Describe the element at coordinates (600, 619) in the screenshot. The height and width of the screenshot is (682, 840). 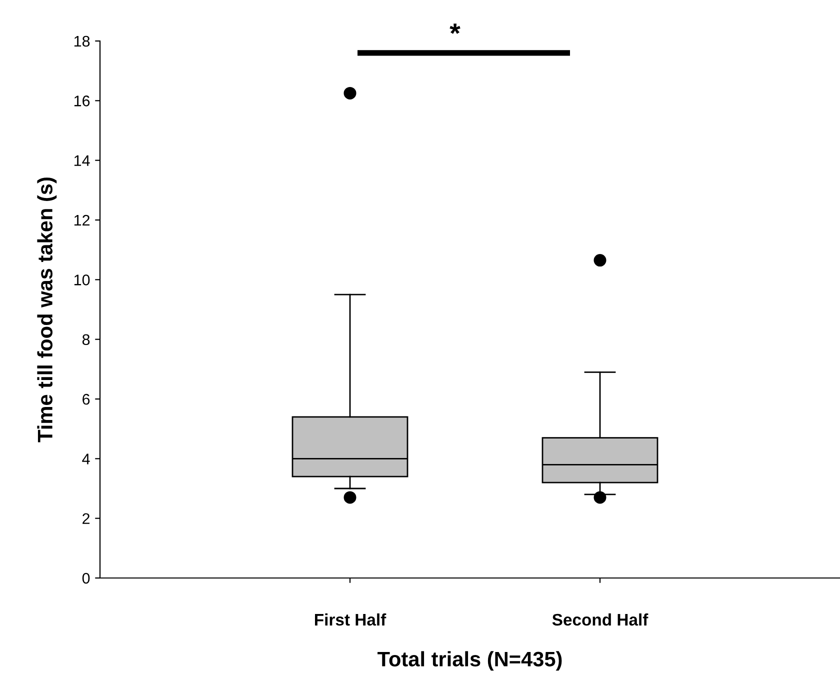
I see `x-tick-label: Second Half` at that location.